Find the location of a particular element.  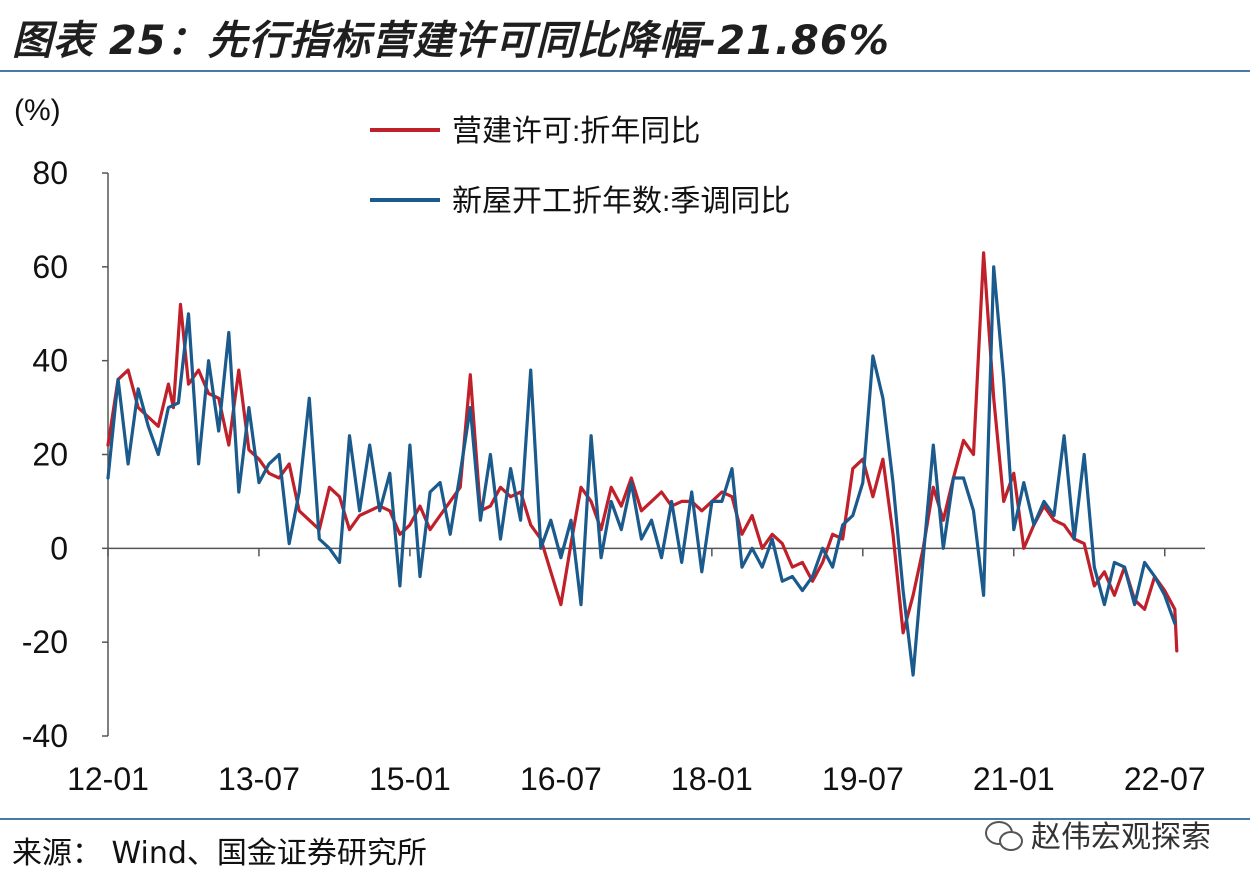

legend-label: 新屋开工折年数:季调同比 is located at coordinates (621, 201).